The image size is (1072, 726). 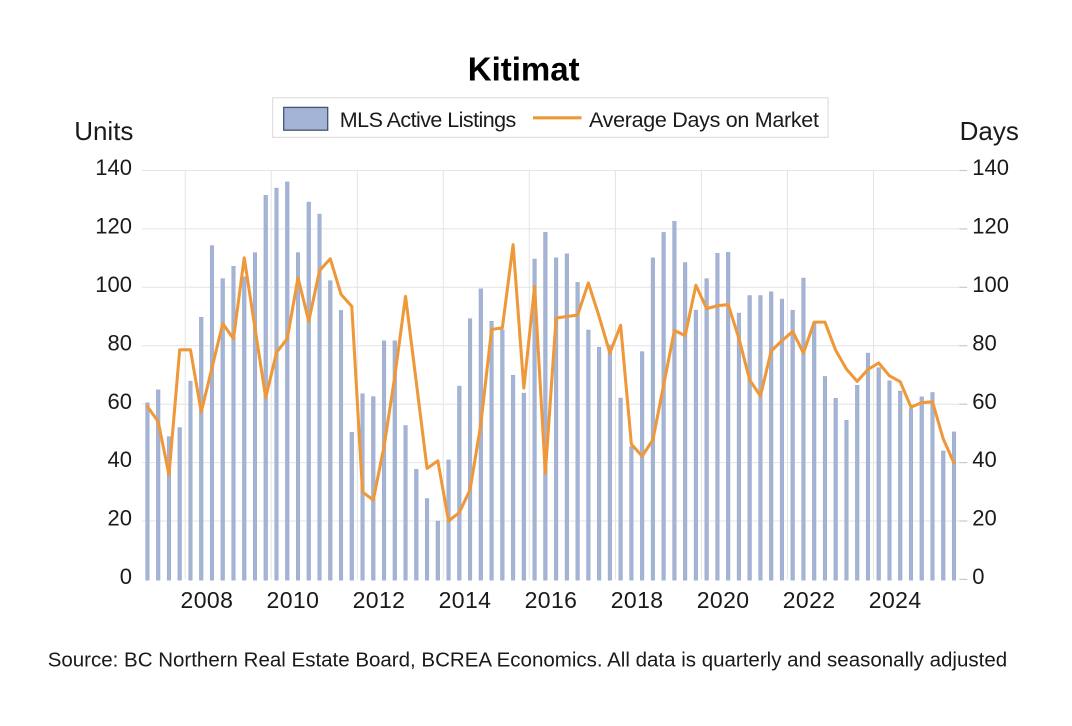 What do you see at coordinates (895, 600) in the screenshot?
I see `svg-text: 2024` at bounding box center [895, 600].